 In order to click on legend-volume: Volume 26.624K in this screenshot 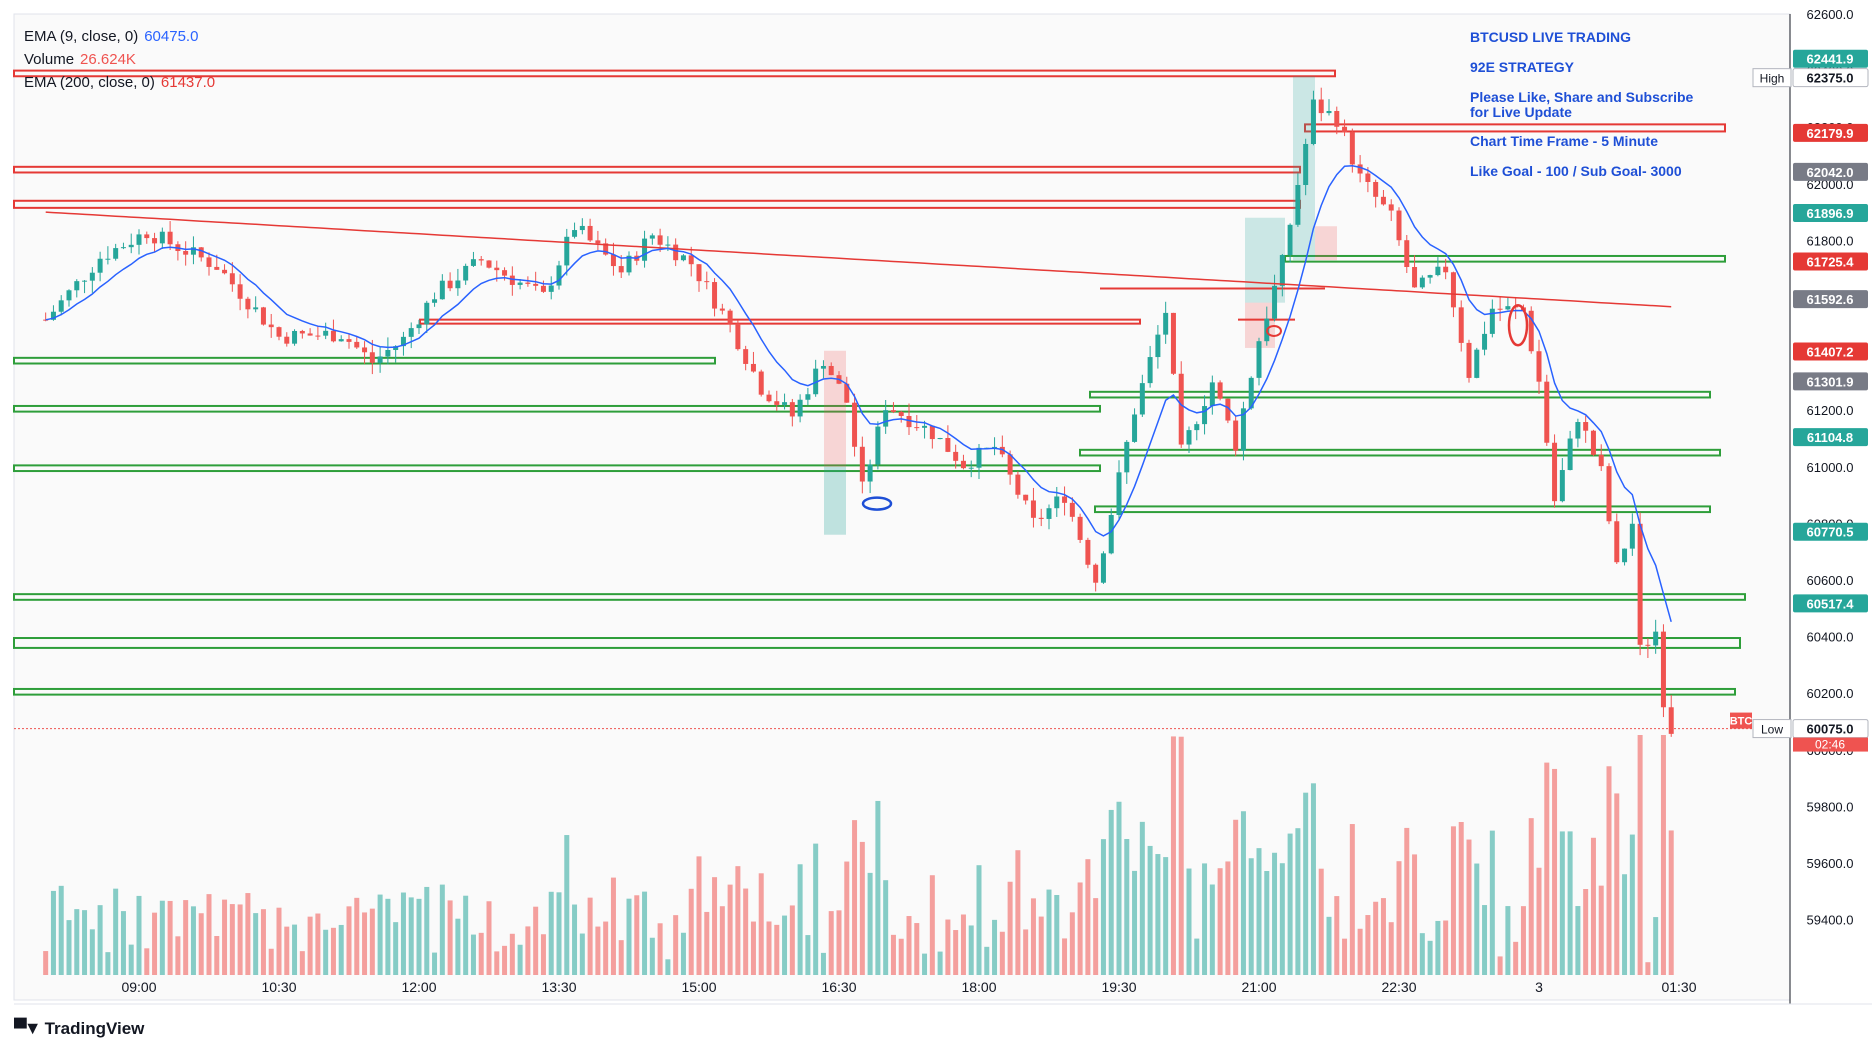, I will do `click(119, 59)`.